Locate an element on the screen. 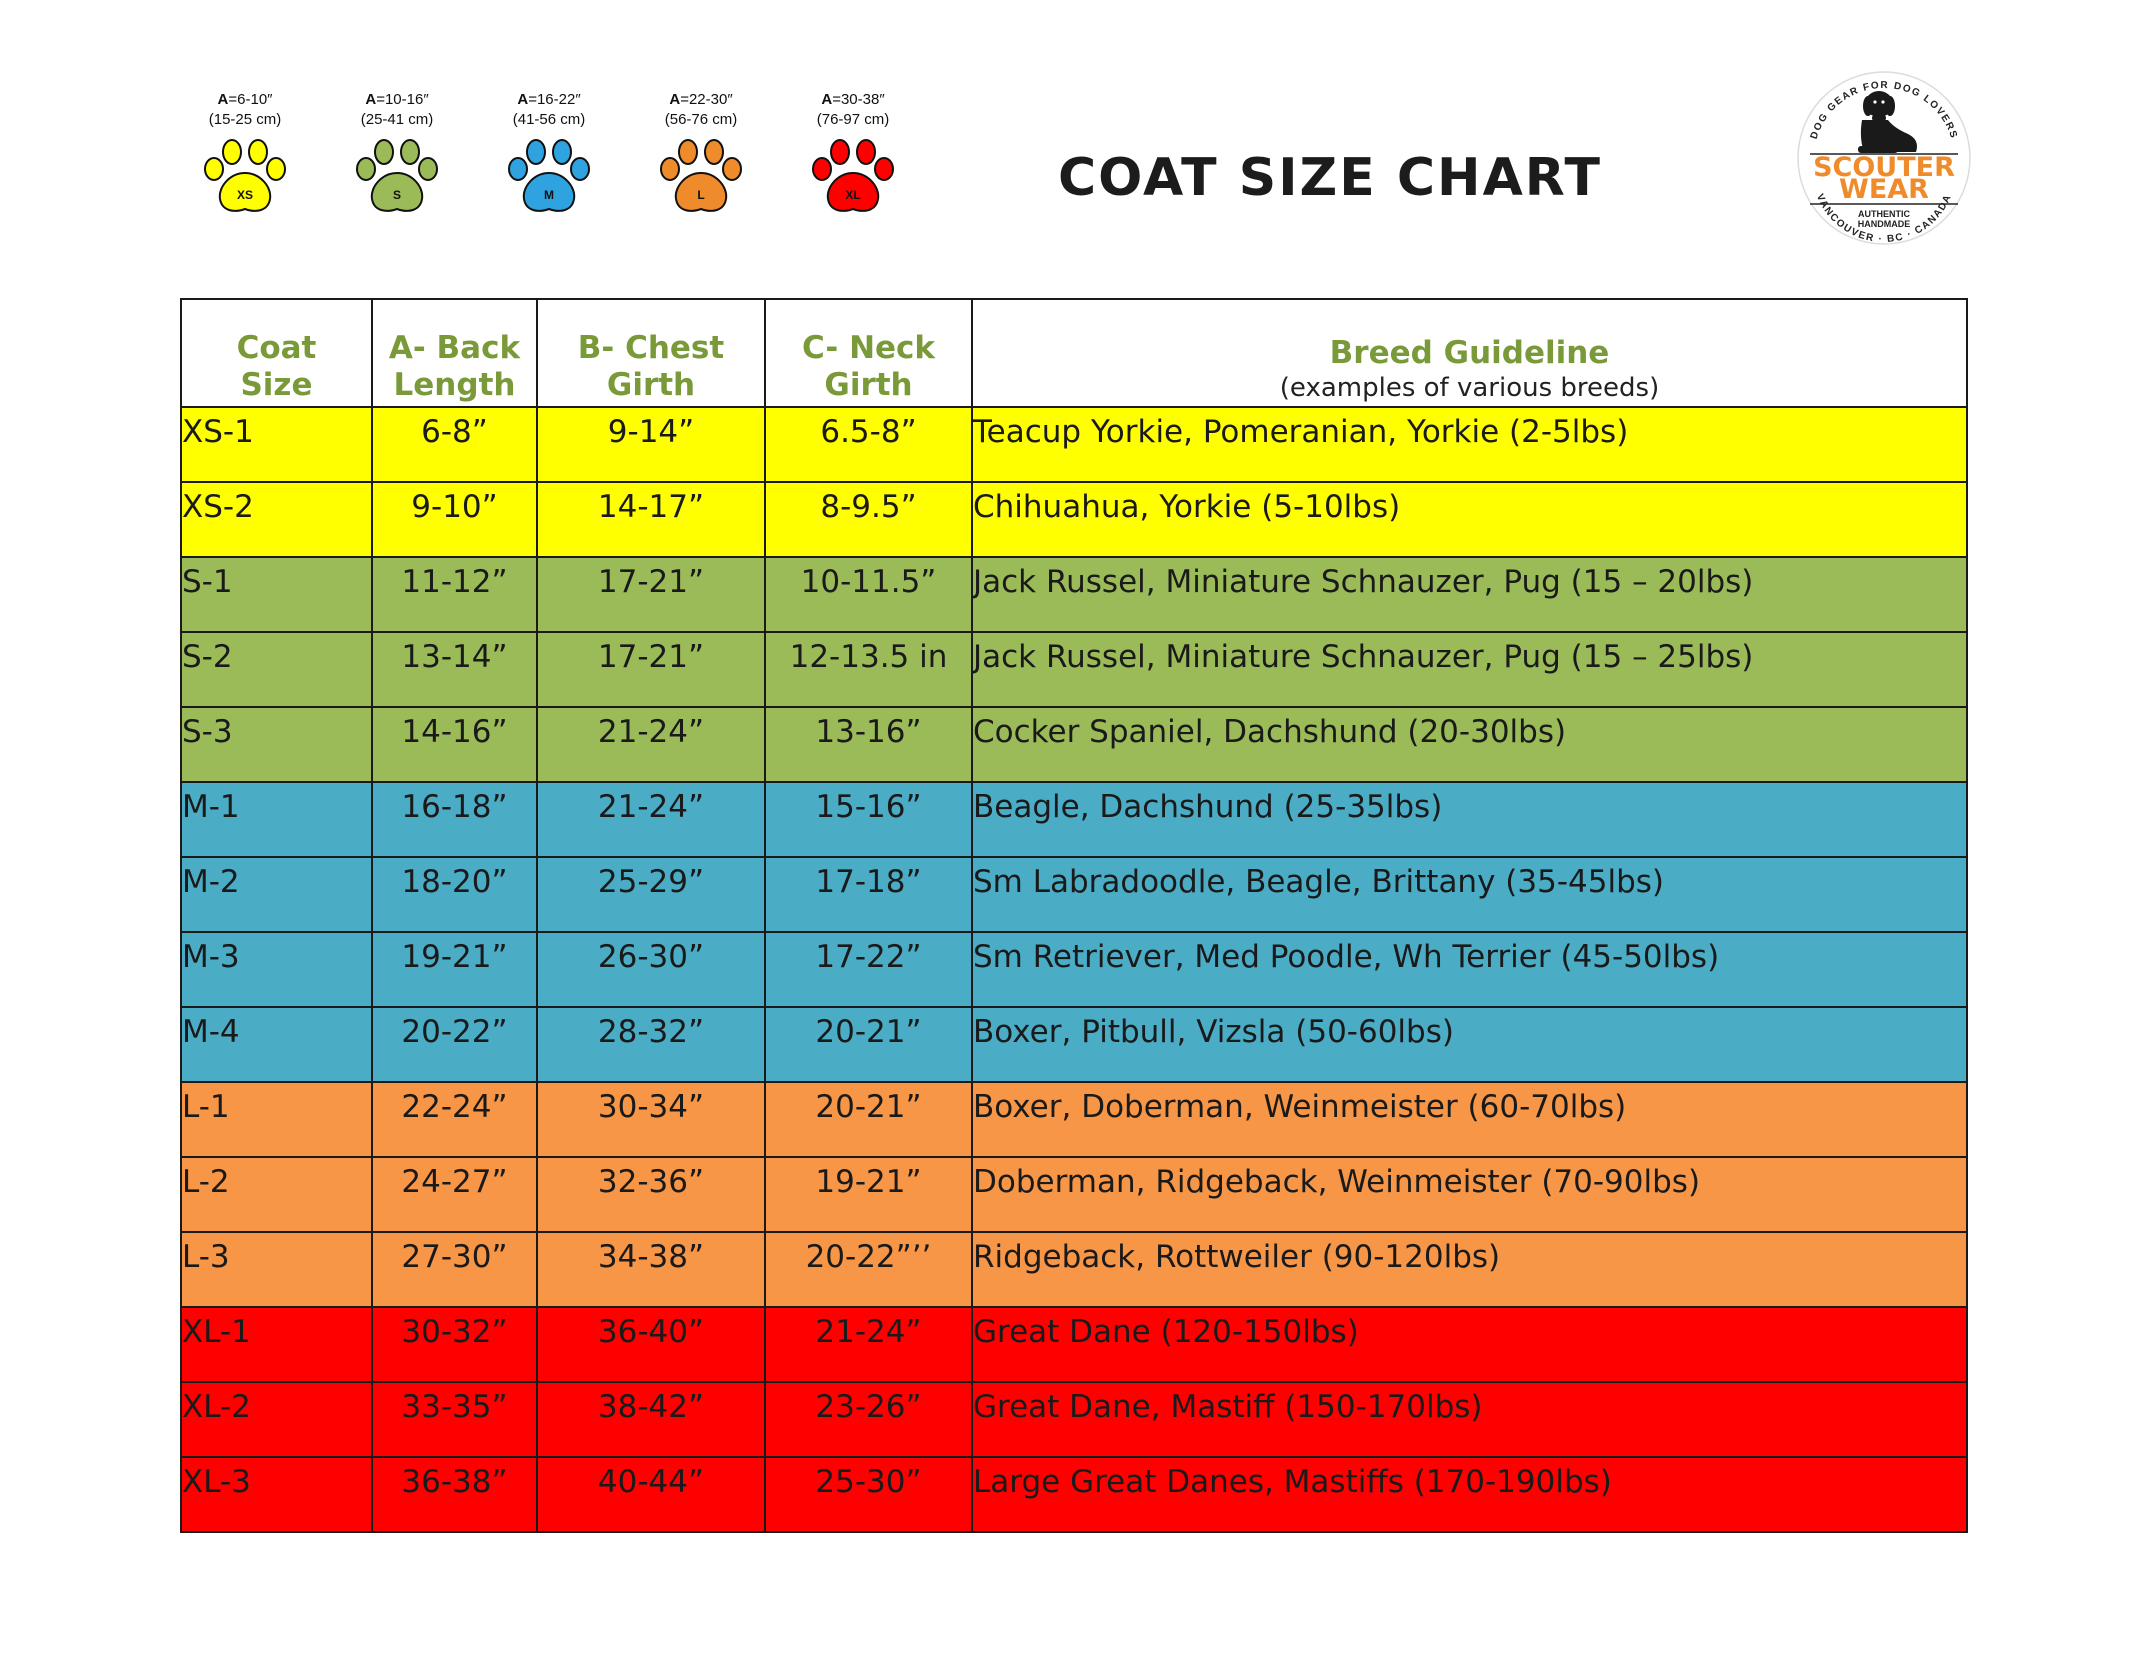  paw-icon: M is located at coordinates (549, 175).